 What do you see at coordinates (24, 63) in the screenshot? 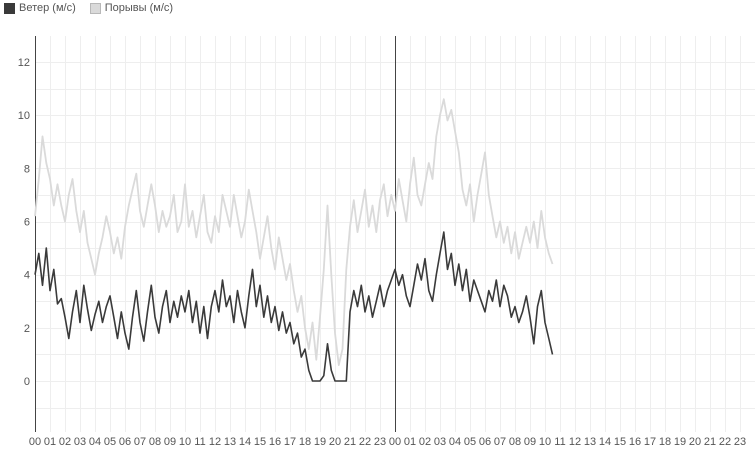
I see `y-tick-label: 12` at bounding box center [24, 63].